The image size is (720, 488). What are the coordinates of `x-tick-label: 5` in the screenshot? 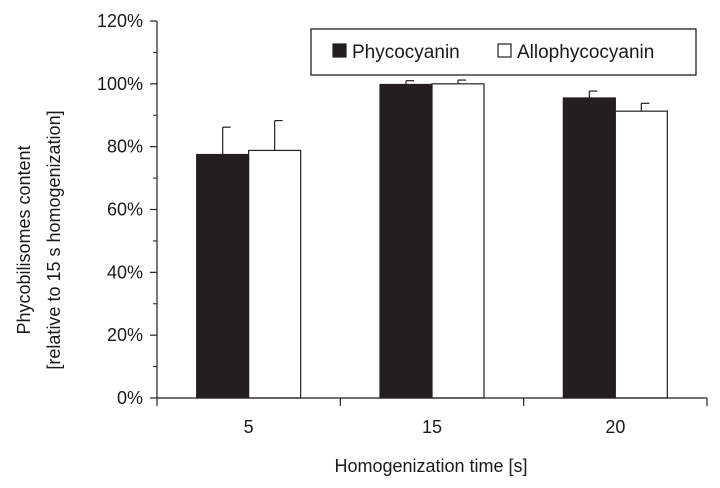 It's located at (249, 427).